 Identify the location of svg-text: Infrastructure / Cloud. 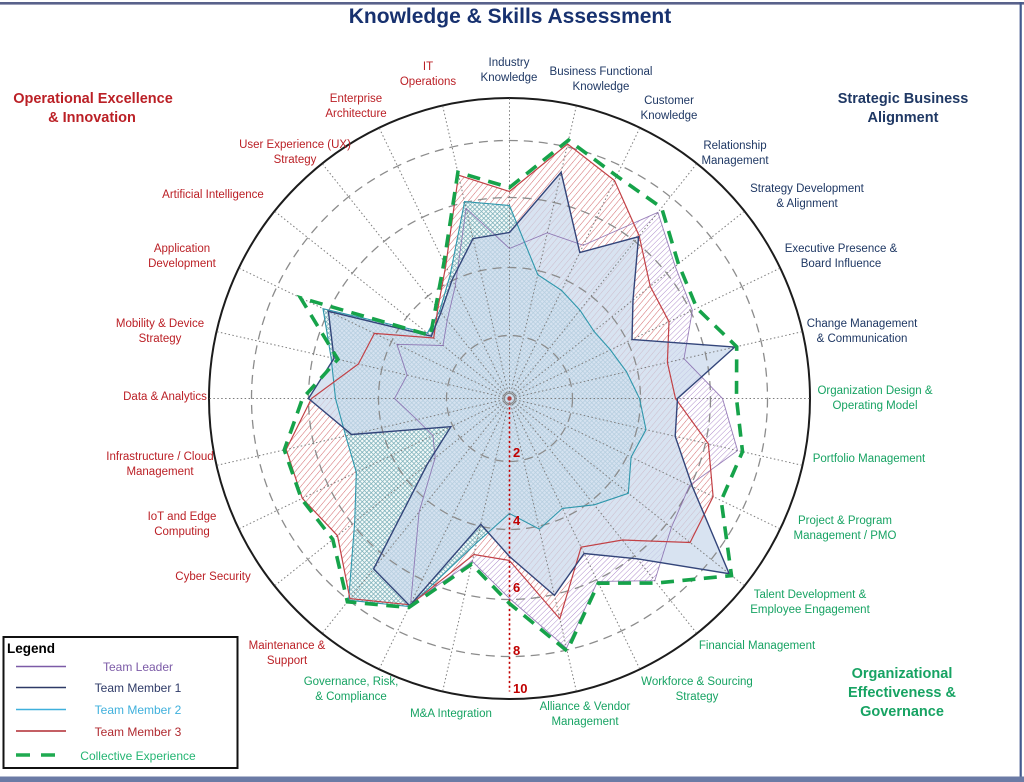
(159, 457).